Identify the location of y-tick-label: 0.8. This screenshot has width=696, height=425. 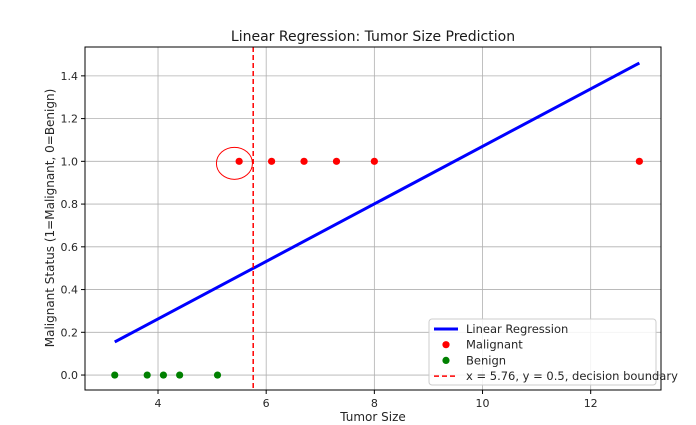
(70, 204).